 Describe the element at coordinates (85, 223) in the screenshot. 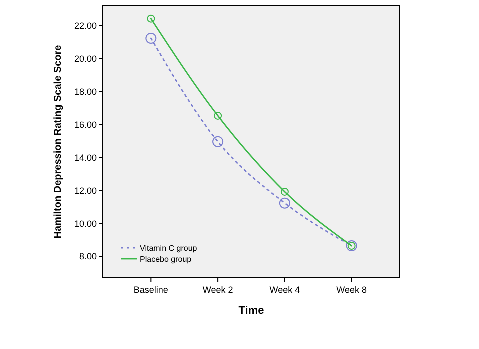

I see `y-tick-label: 10.00` at that location.